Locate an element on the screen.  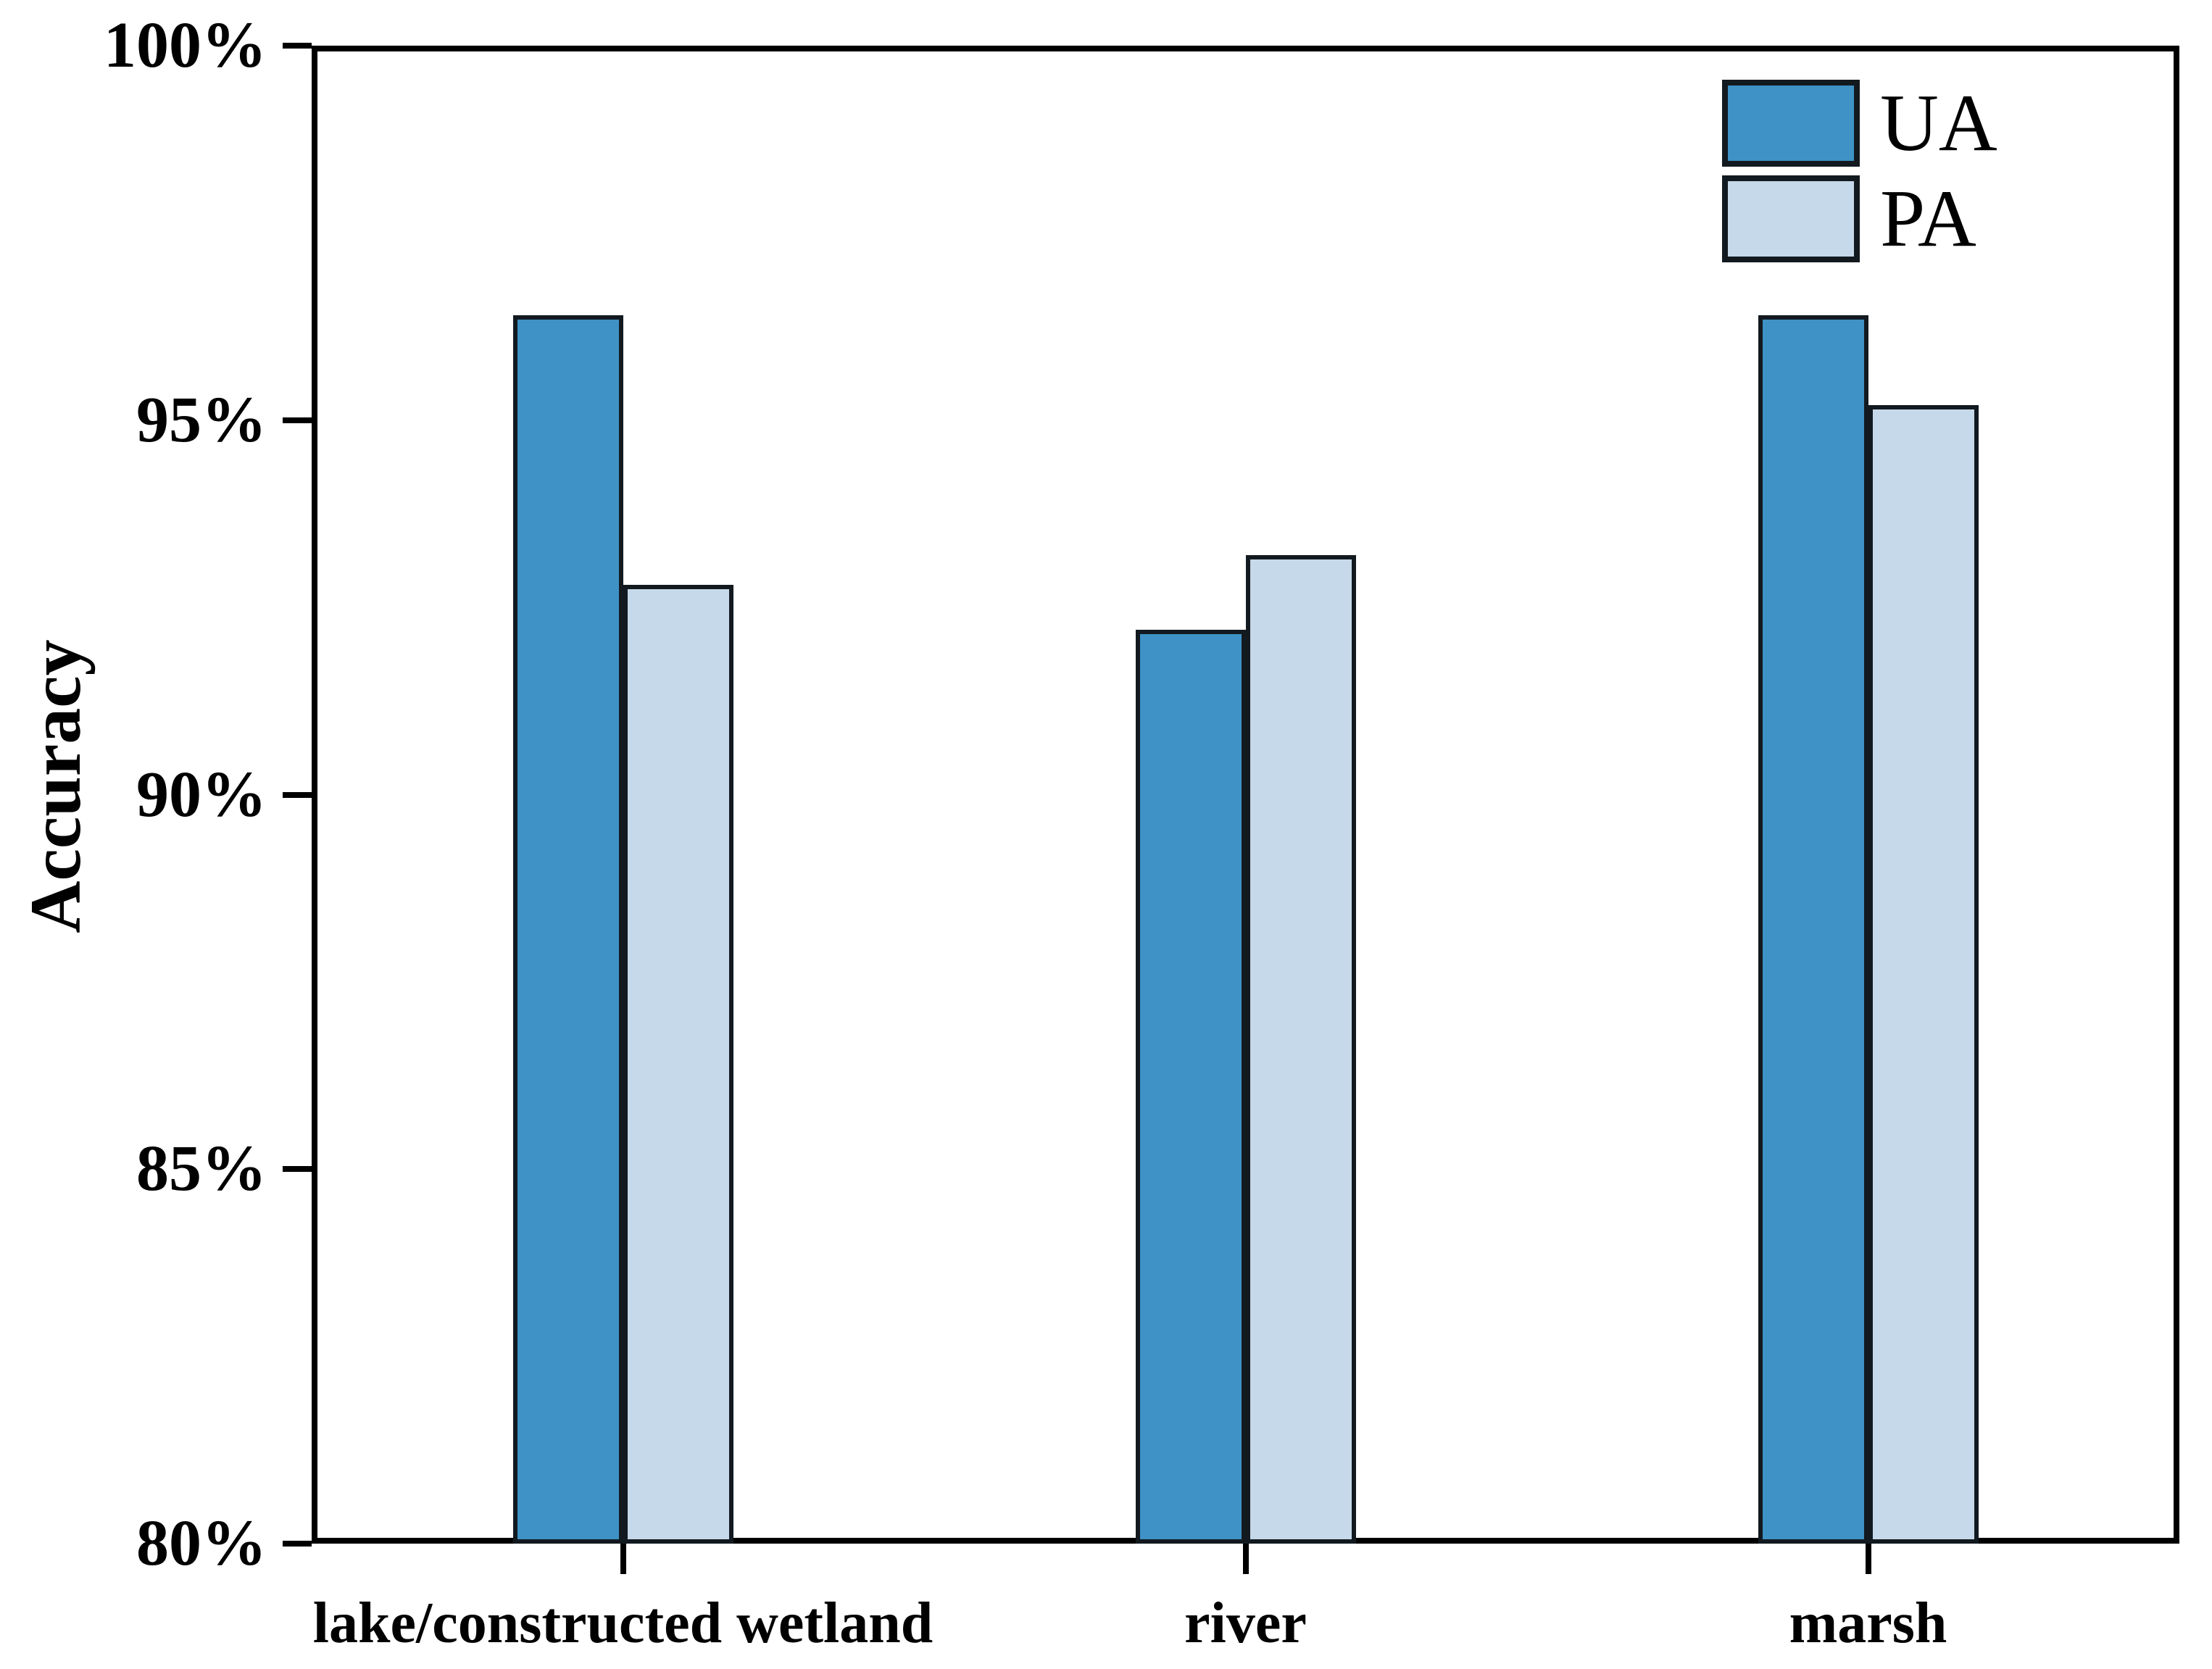
legend-item-ua: UA is located at coordinates (1859, 123).